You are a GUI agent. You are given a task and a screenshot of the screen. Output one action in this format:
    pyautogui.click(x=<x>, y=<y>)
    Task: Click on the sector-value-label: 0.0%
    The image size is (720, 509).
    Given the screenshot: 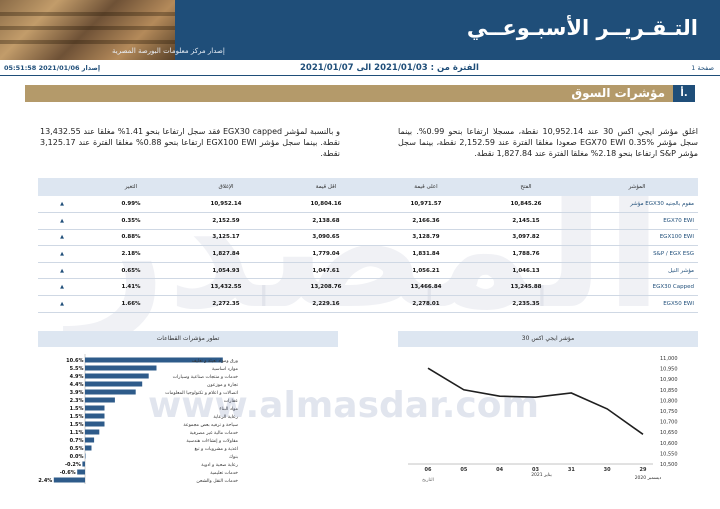 What is the action you would take?
    pyautogui.click(x=77, y=457)
    